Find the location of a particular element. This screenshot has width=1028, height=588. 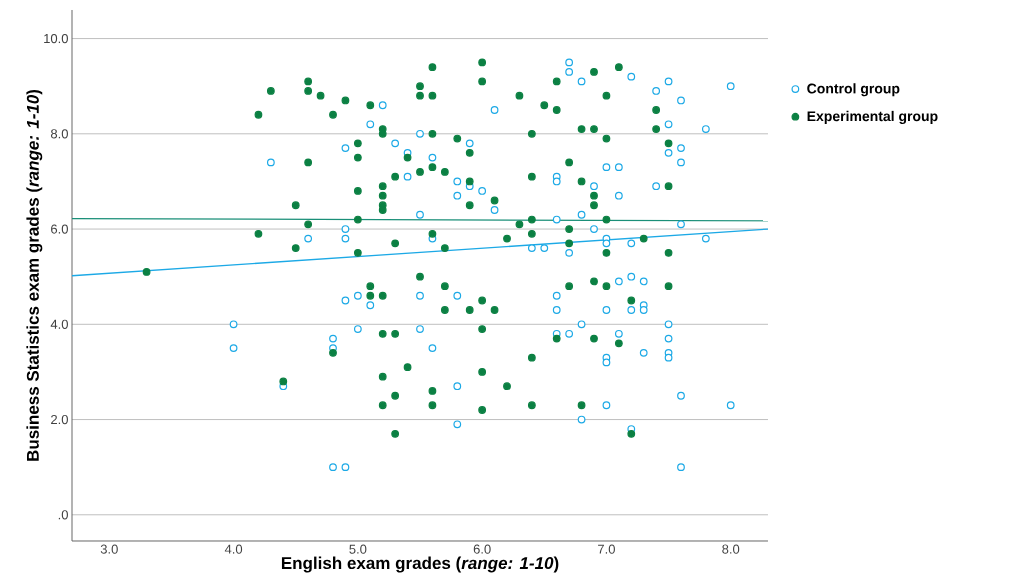

y-tick-label: .0 is located at coordinates (63, 515).